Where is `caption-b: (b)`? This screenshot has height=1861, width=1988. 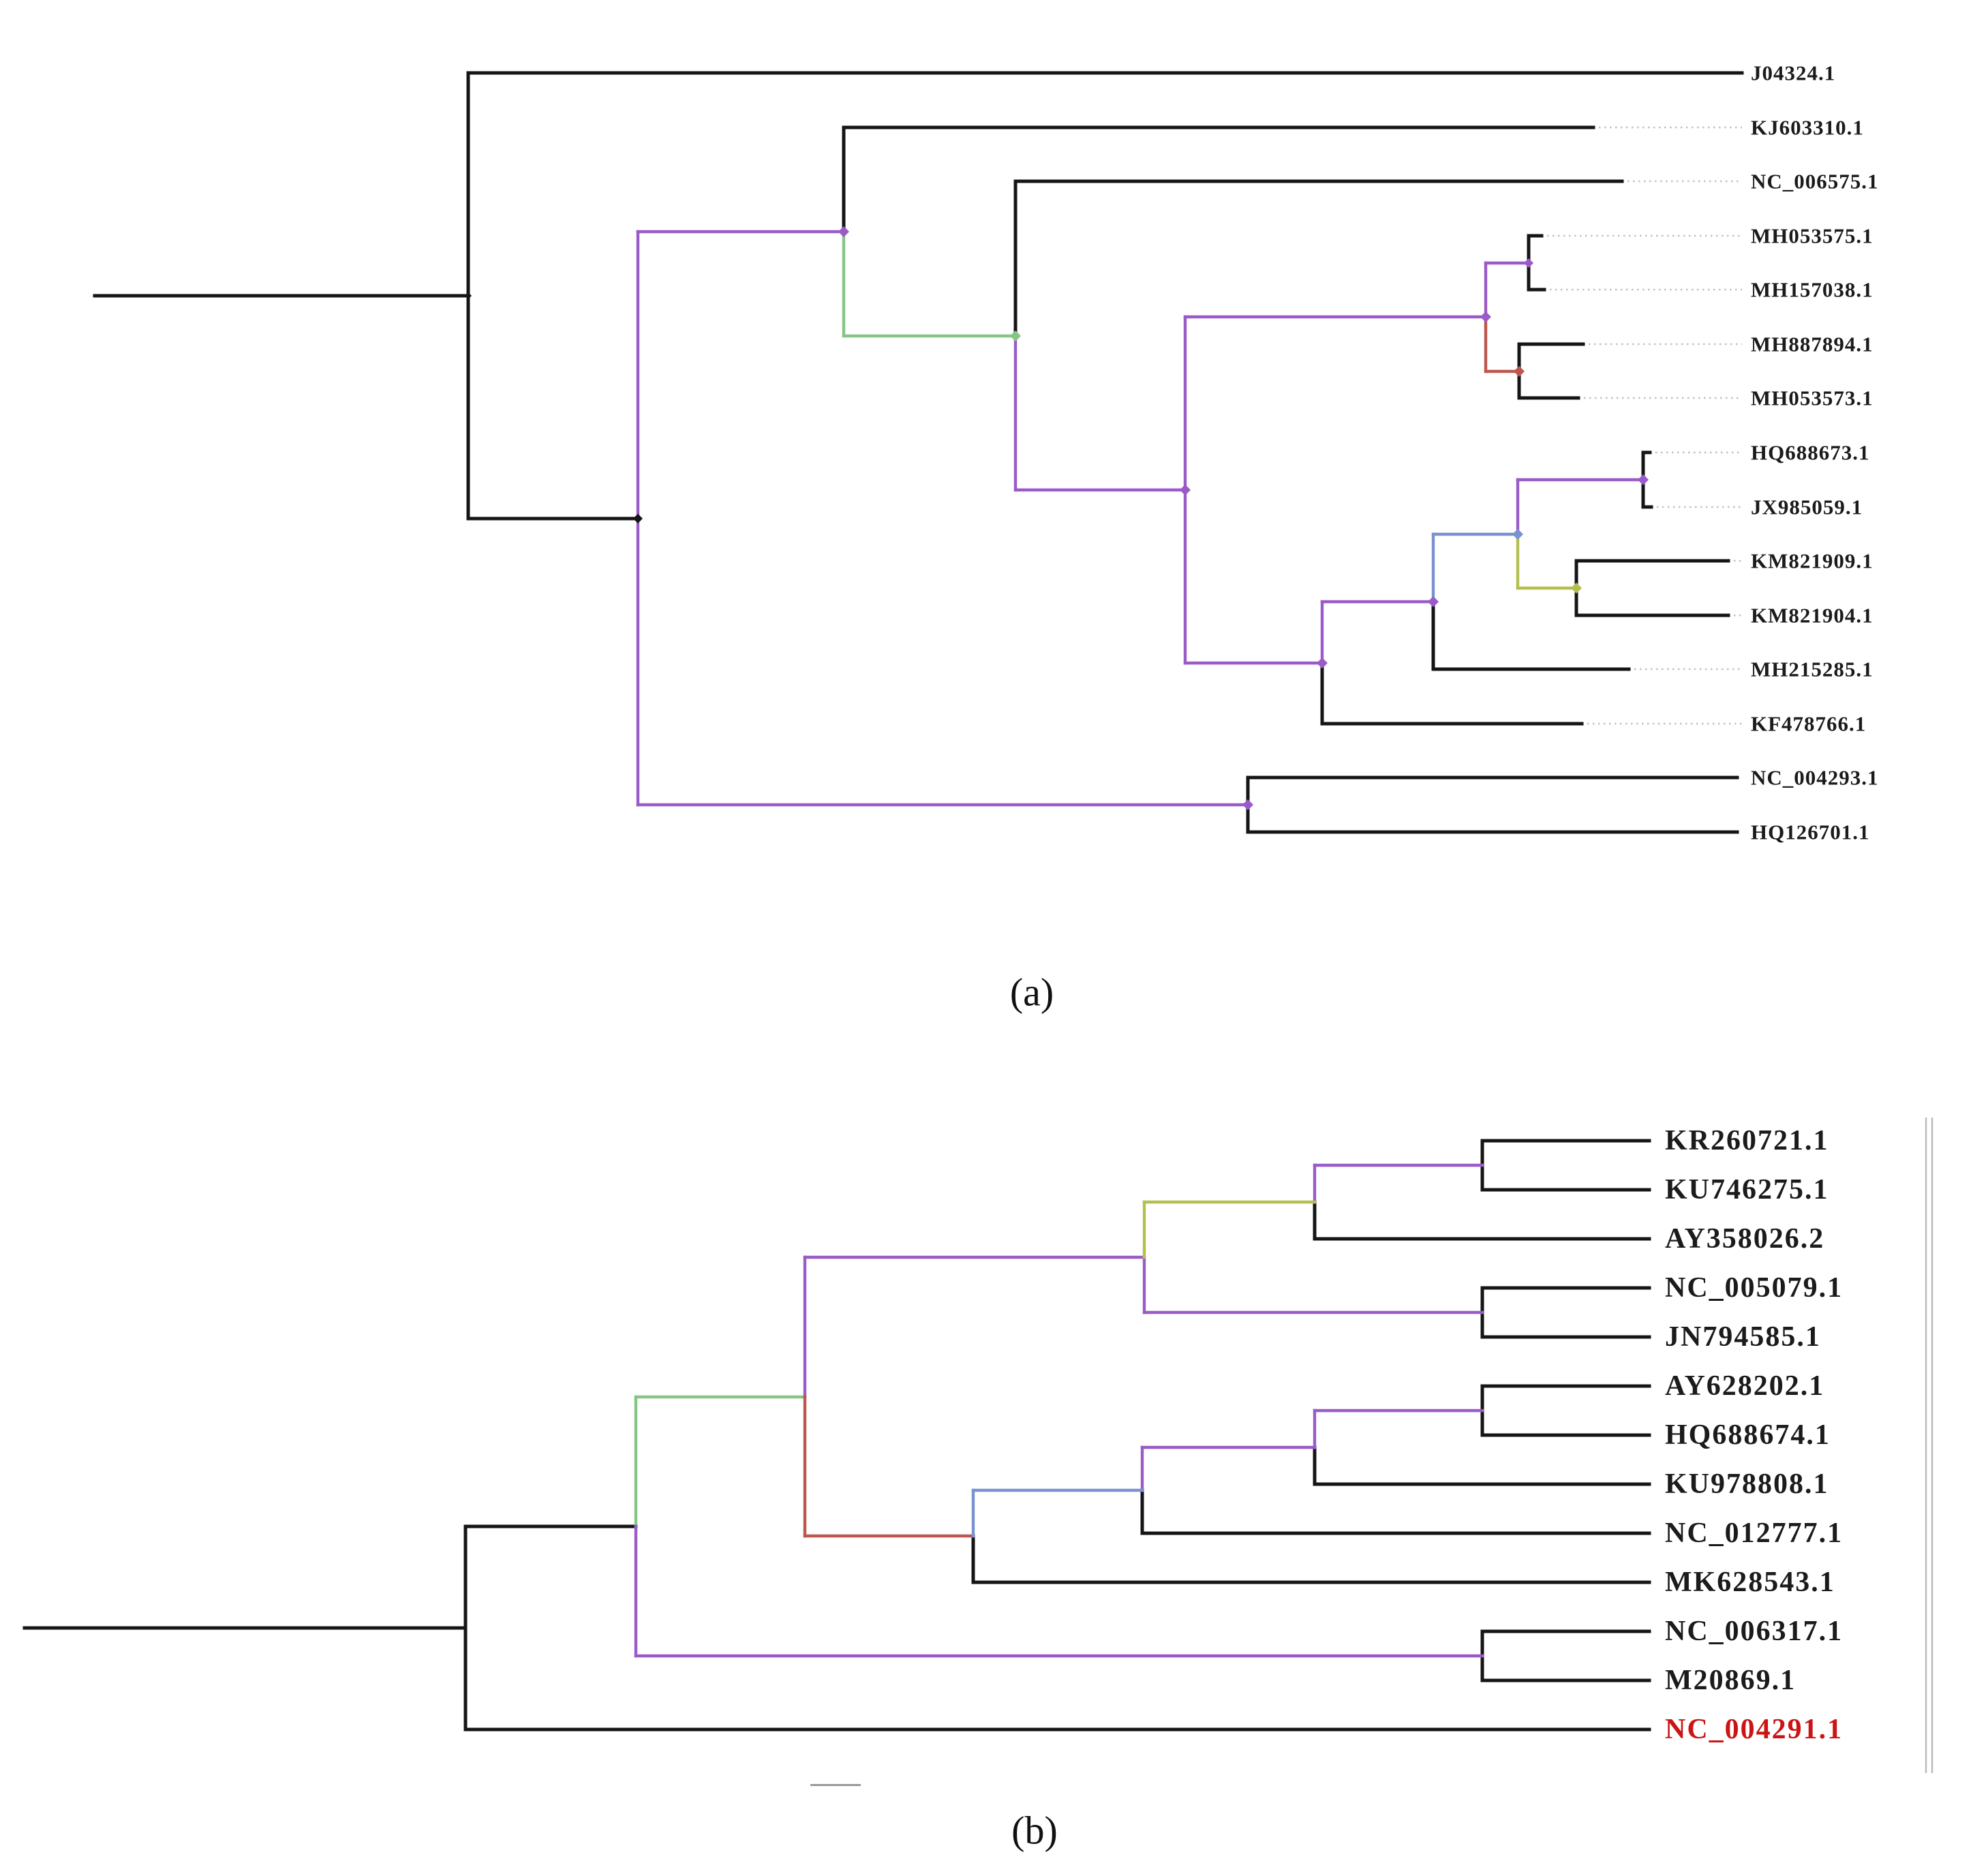
caption-b: (b) is located at coordinates (1034, 1830).